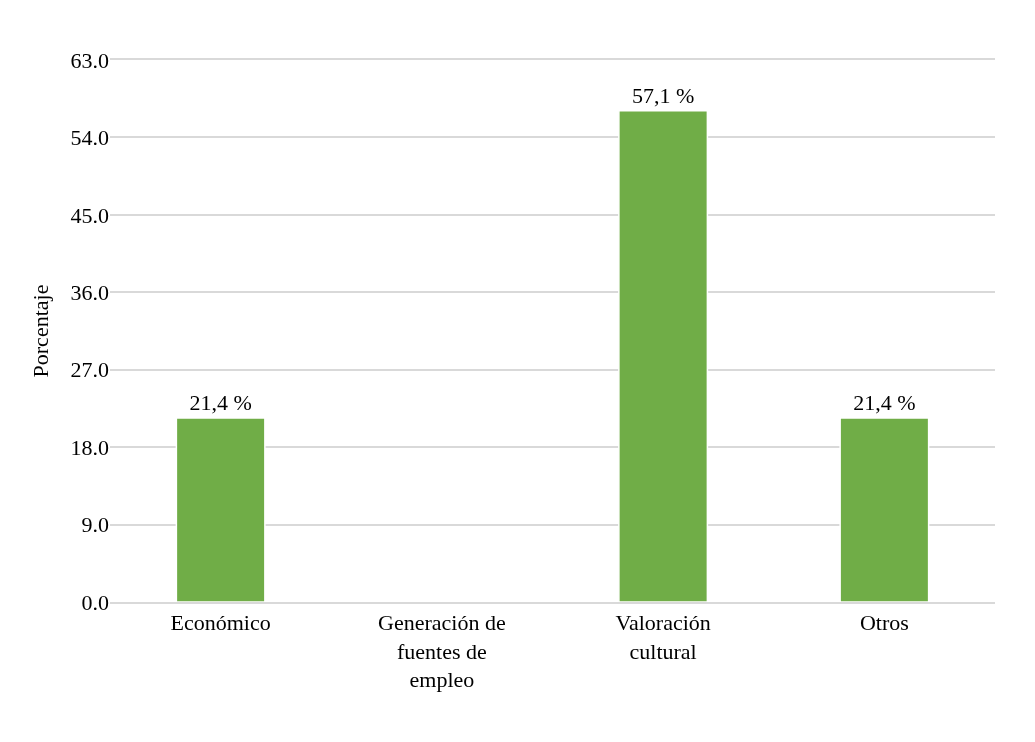  Describe the element at coordinates (89, 292) in the screenshot. I see `y-tick-label: 36.0` at that location.